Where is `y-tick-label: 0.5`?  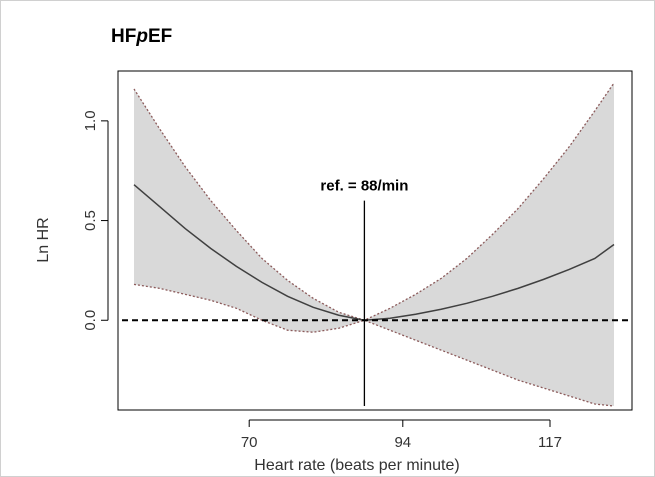 y-tick-label: 0.5 is located at coordinates (90, 220).